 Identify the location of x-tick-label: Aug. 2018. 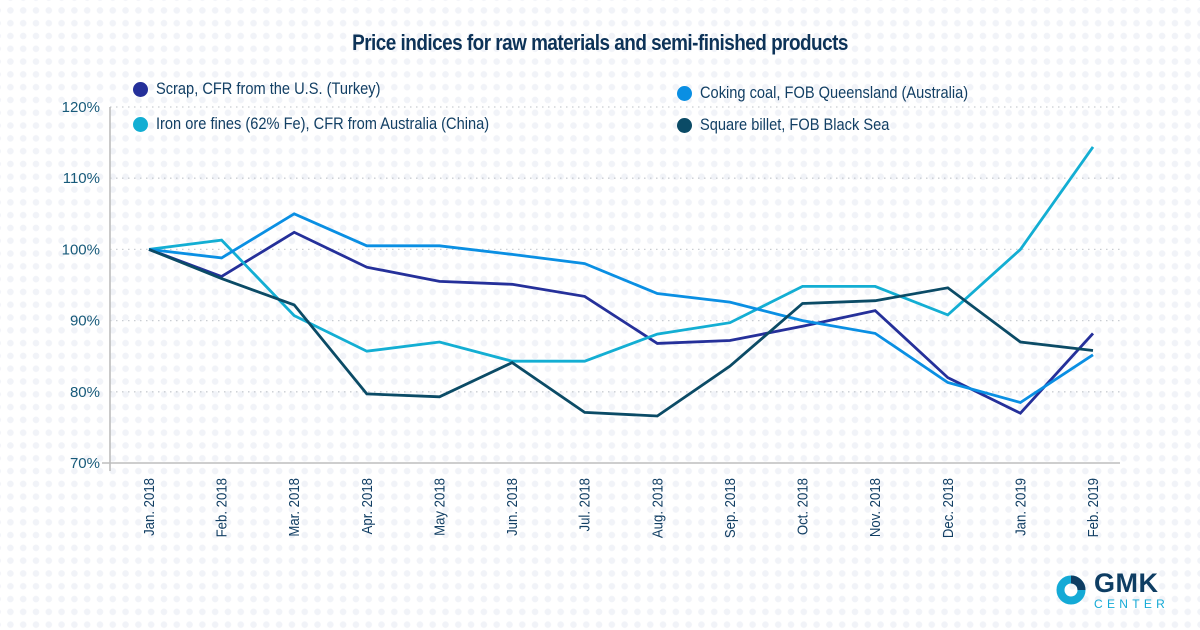
(657, 508).